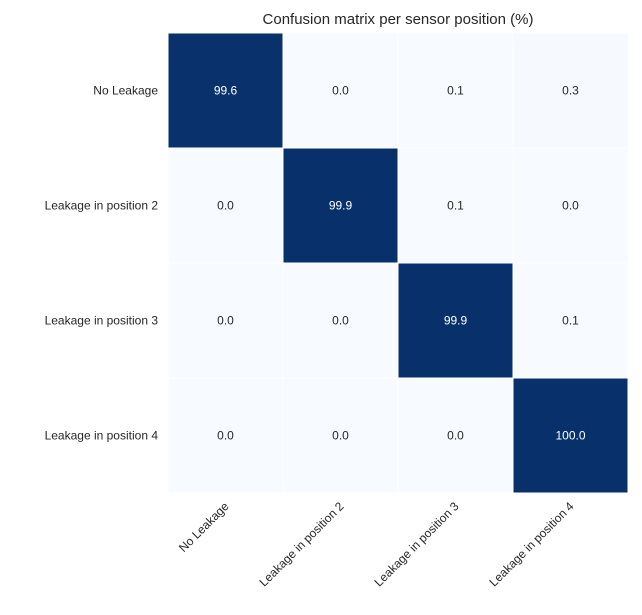 Image resolution: width=642 pixels, height=615 pixels. I want to click on heatmap-cell-r1-c0, so click(225, 205).